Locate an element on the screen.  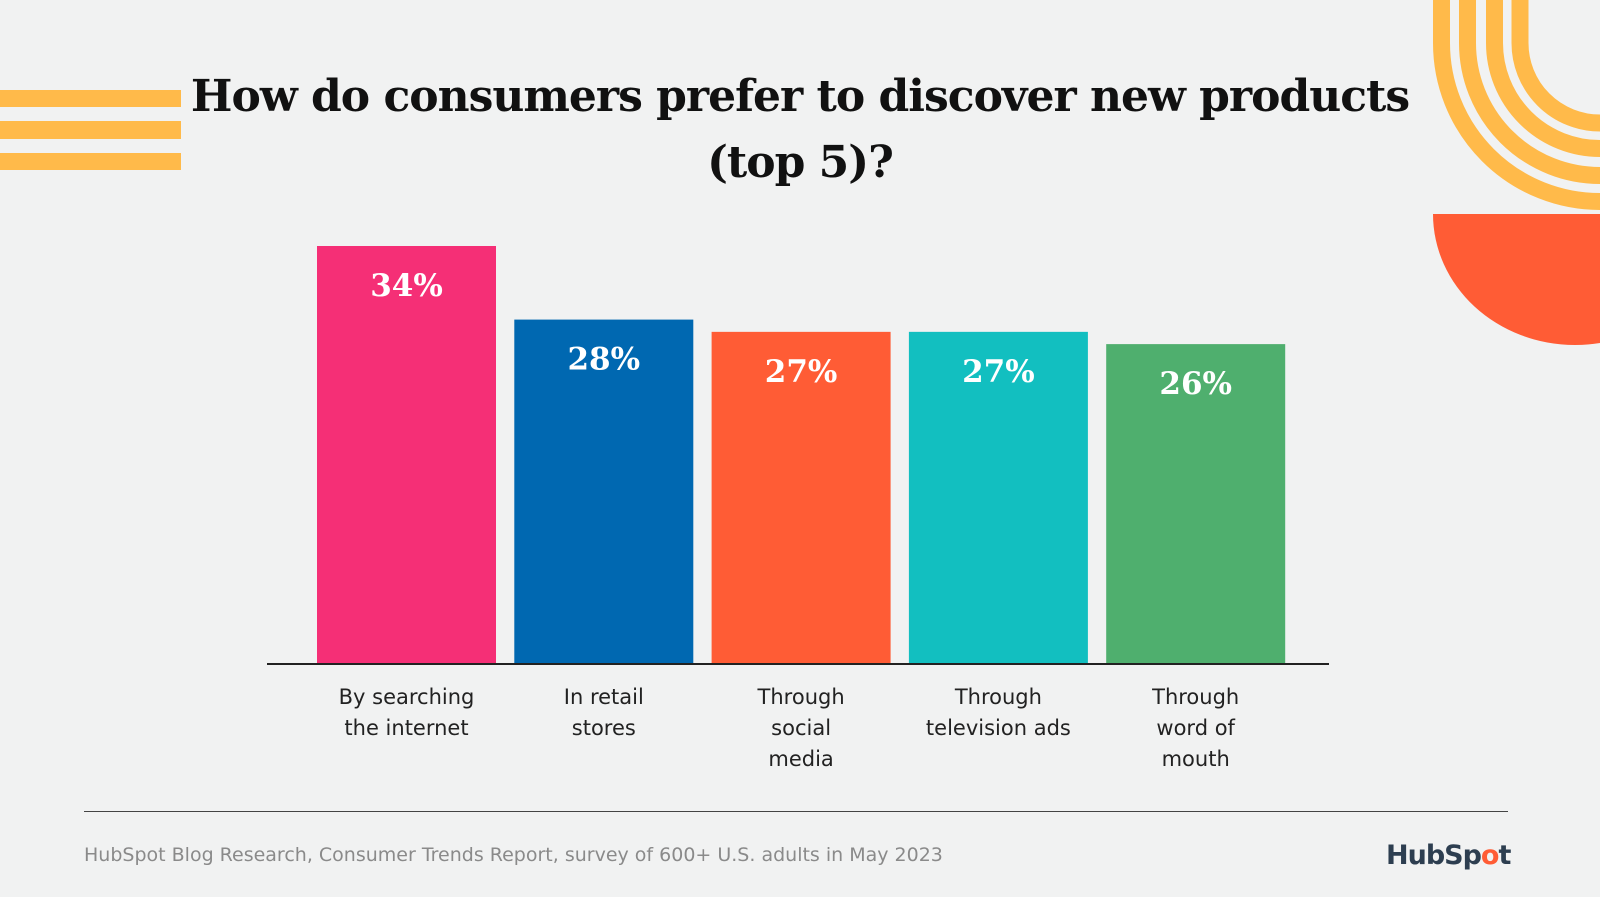
x-tick-label: Through social media is located at coordinates (801, 728).